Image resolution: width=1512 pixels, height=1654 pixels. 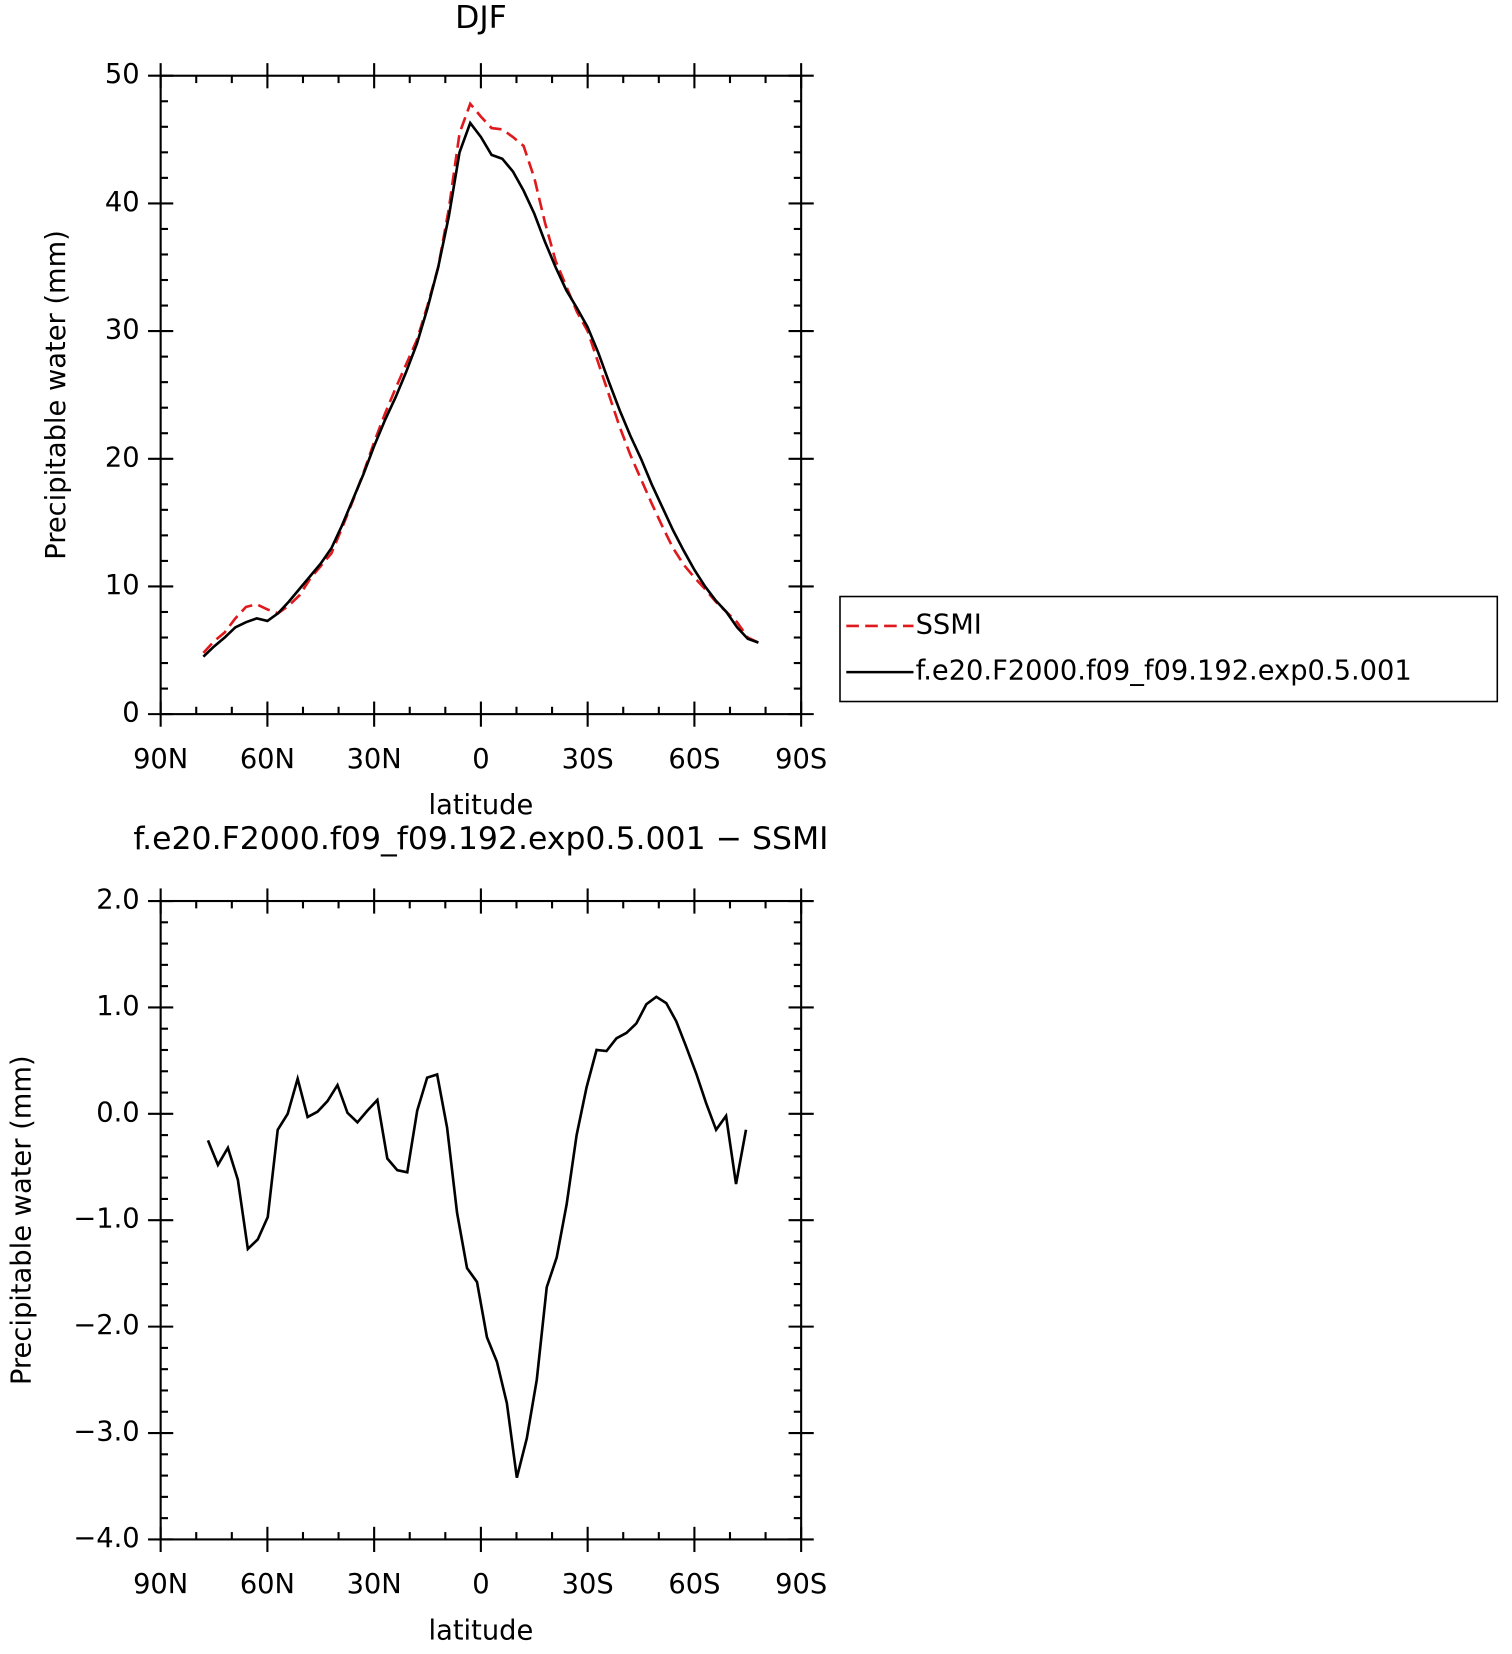 I want to click on y-tick-label: −4.0, so click(x=106, y=1538).